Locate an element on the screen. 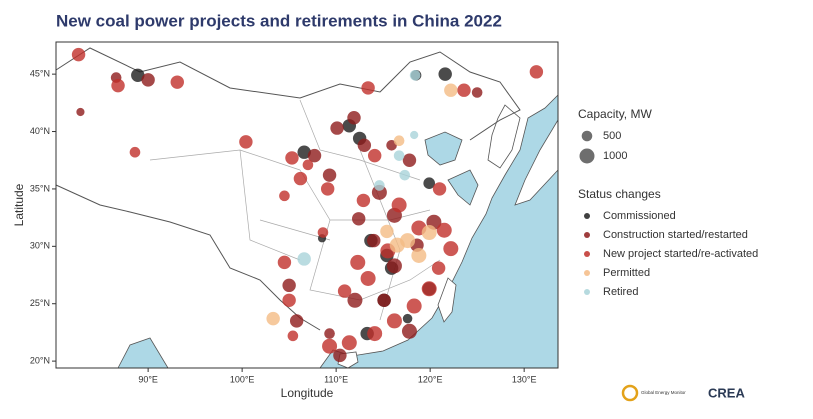  legend-label: Construction started/restarted is located at coordinates (675, 235).